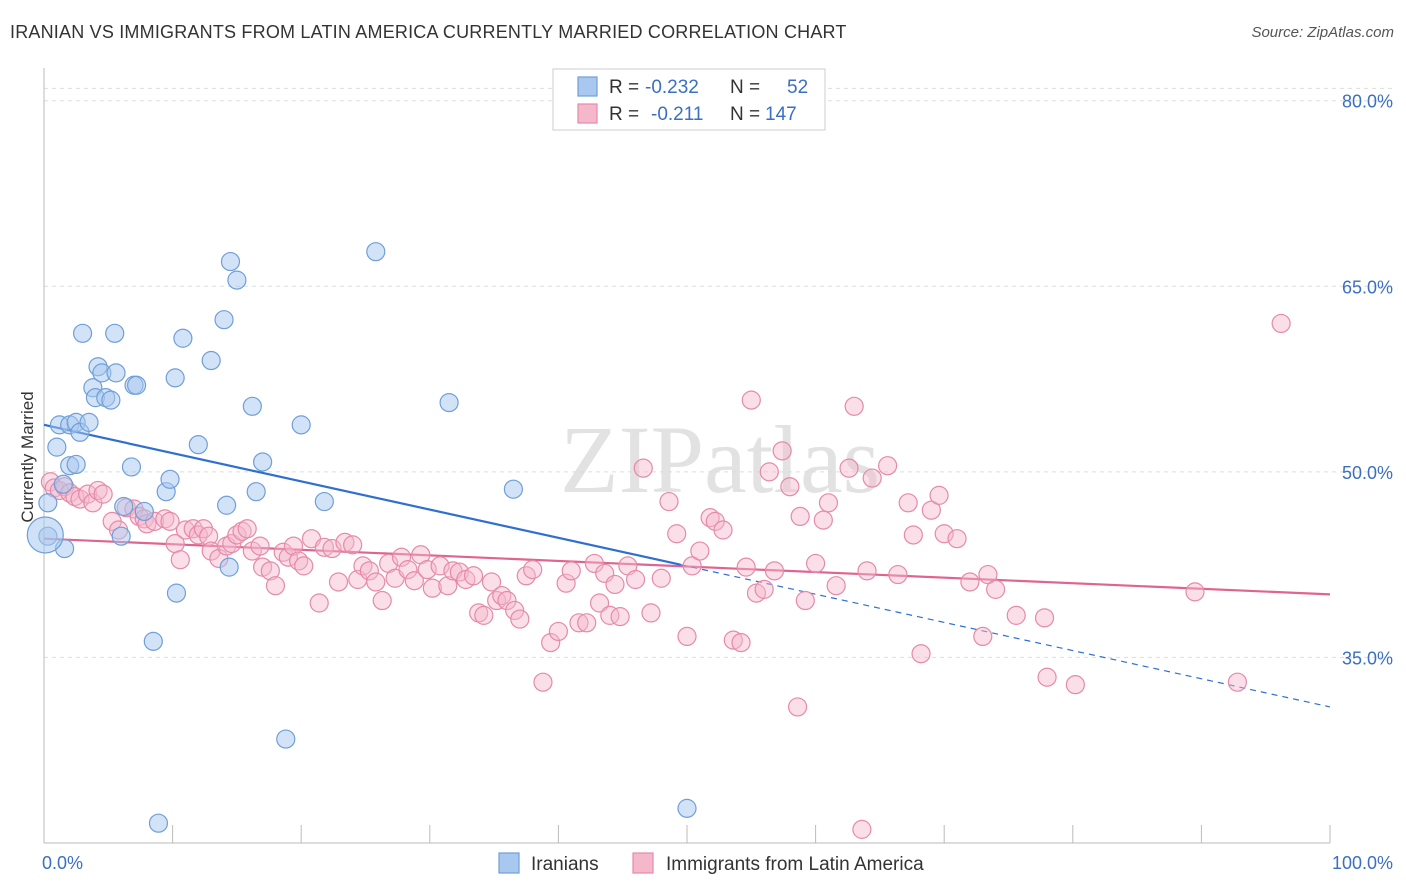  What do you see at coordinates (1322, 32) in the screenshot?
I see `source-label: Source: ZipAtlas.com` at bounding box center [1322, 32].